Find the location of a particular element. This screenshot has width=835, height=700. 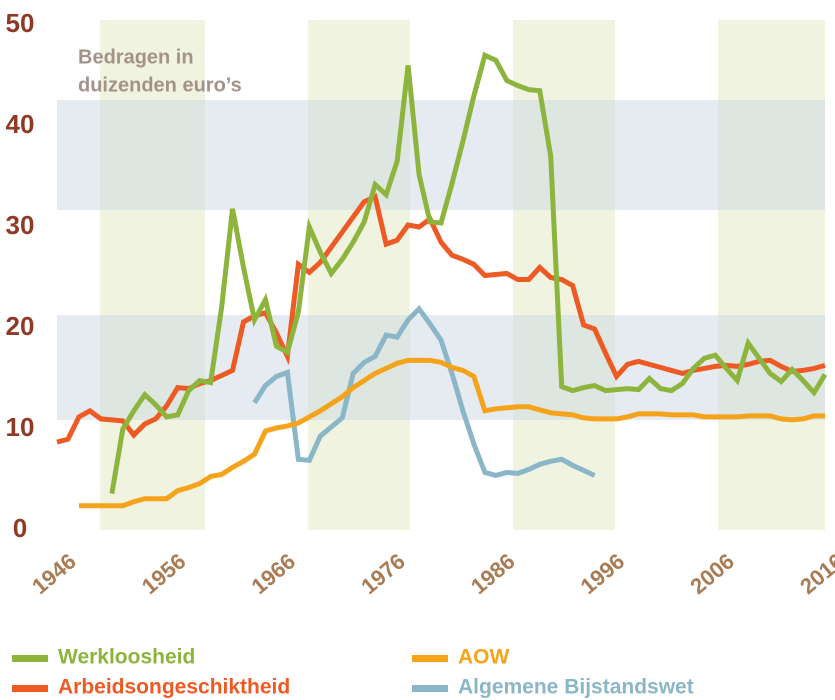

y-tick-label: 10 is located at coordinates (20, 427).